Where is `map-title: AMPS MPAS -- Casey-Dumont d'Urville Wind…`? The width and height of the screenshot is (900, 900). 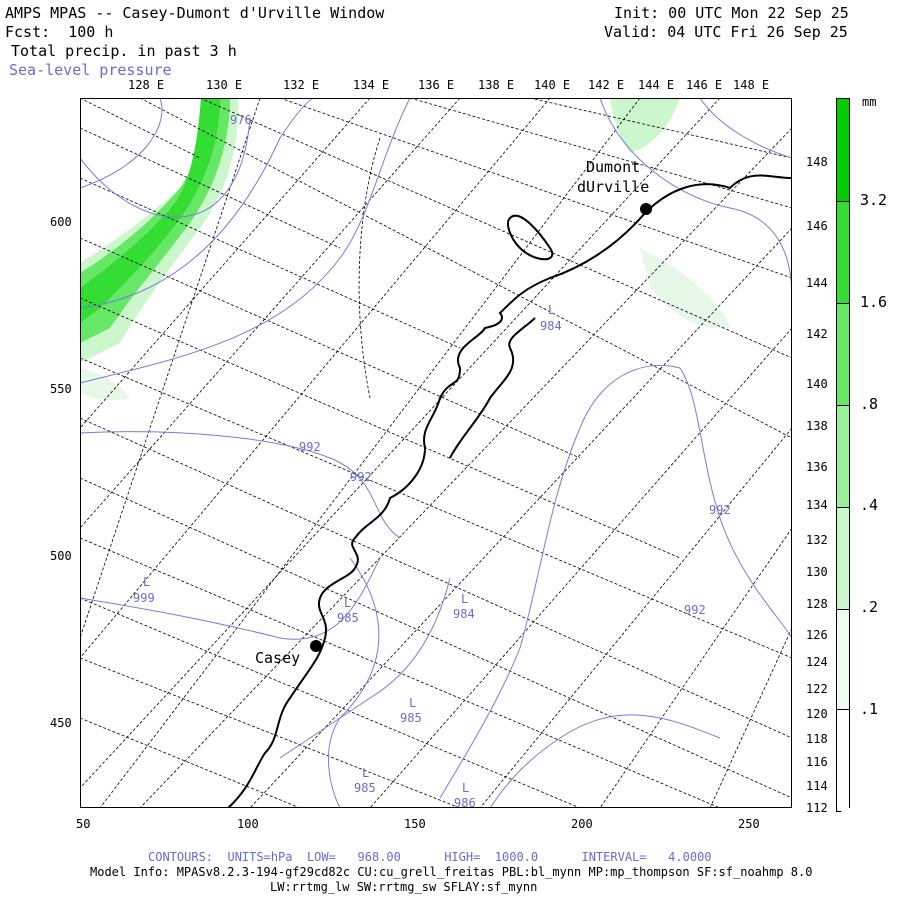
map-title: AMPS MPAS -- Casey-Dumont d'Urville Wind… is located at coordinates (195, 13).